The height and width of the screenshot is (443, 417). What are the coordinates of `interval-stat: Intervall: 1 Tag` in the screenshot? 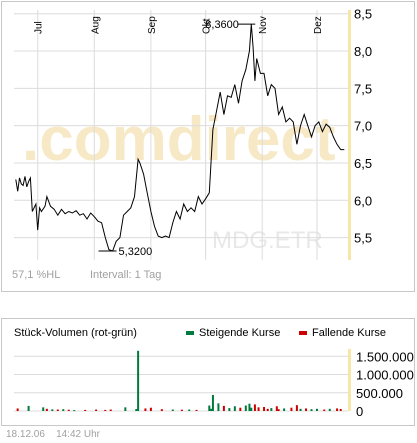 It's located at (126, 275).